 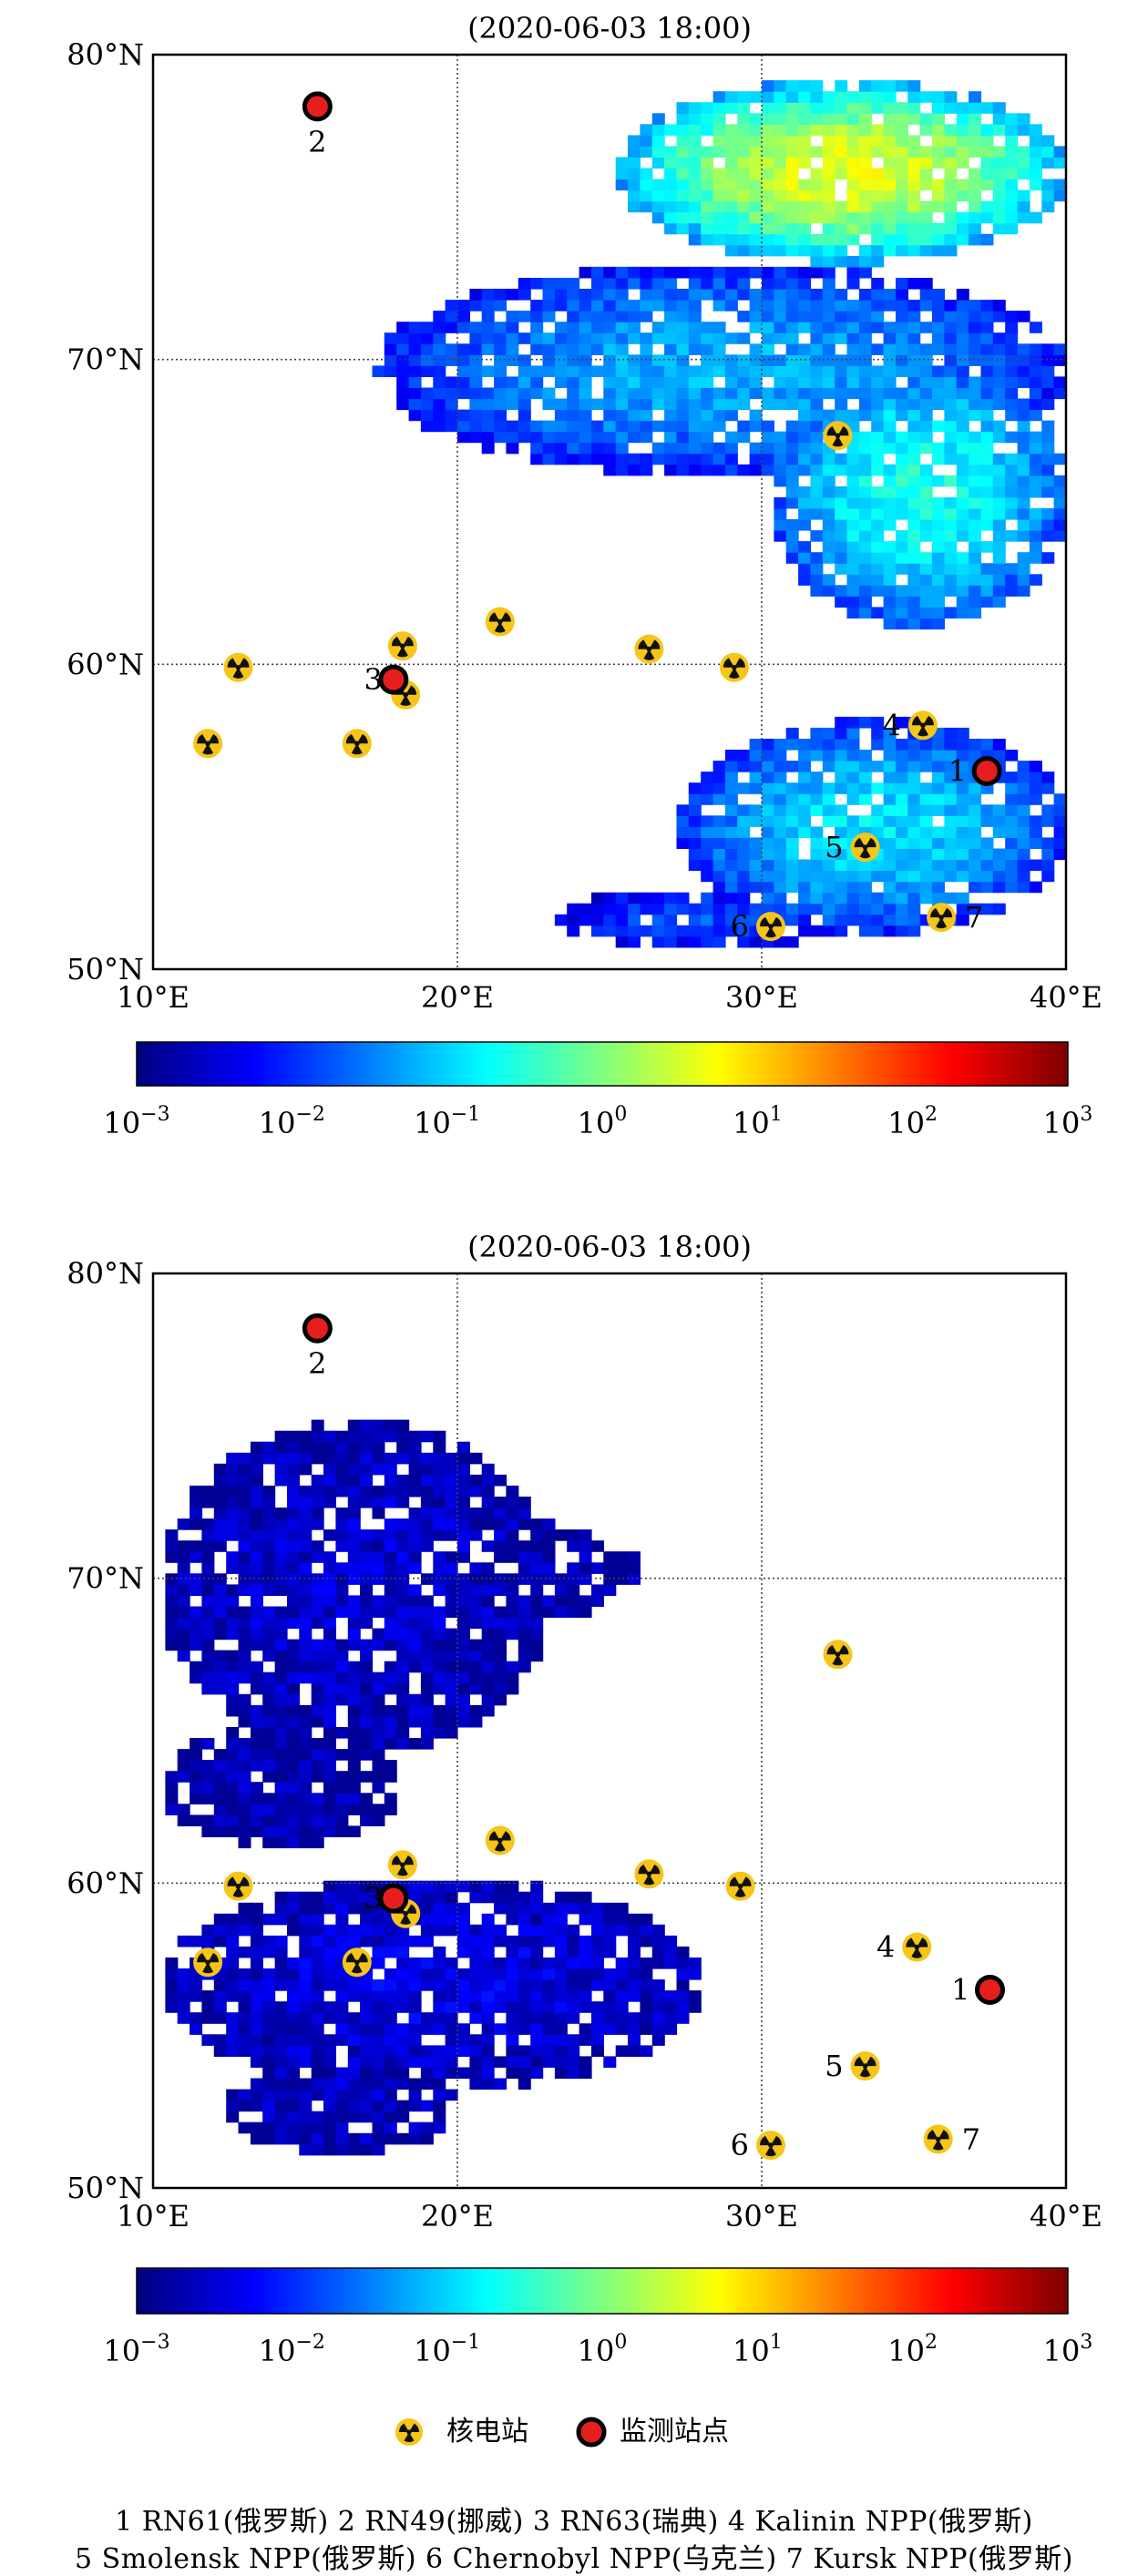 I want to click on y-tick-label: 50°N, so click(x=105, y=2188).